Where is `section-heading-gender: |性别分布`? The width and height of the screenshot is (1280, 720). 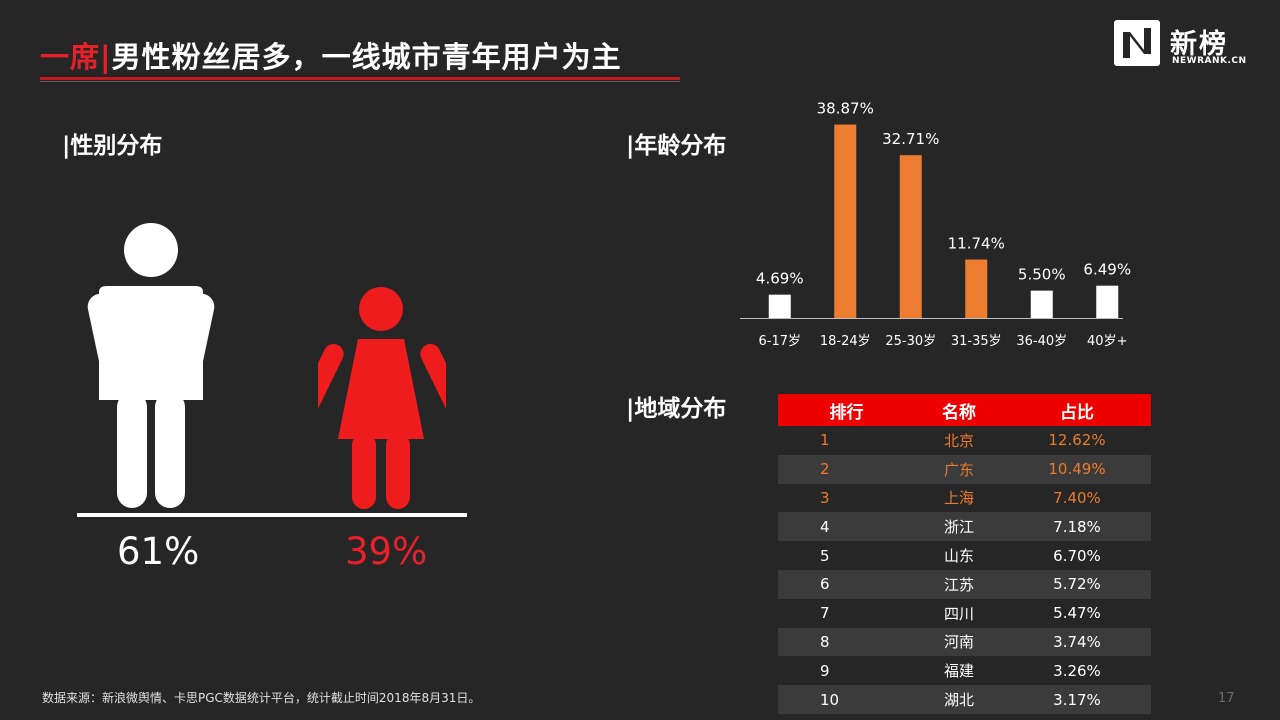 section-heading-gender: |性别分布 is located at coordinates (112, 146).